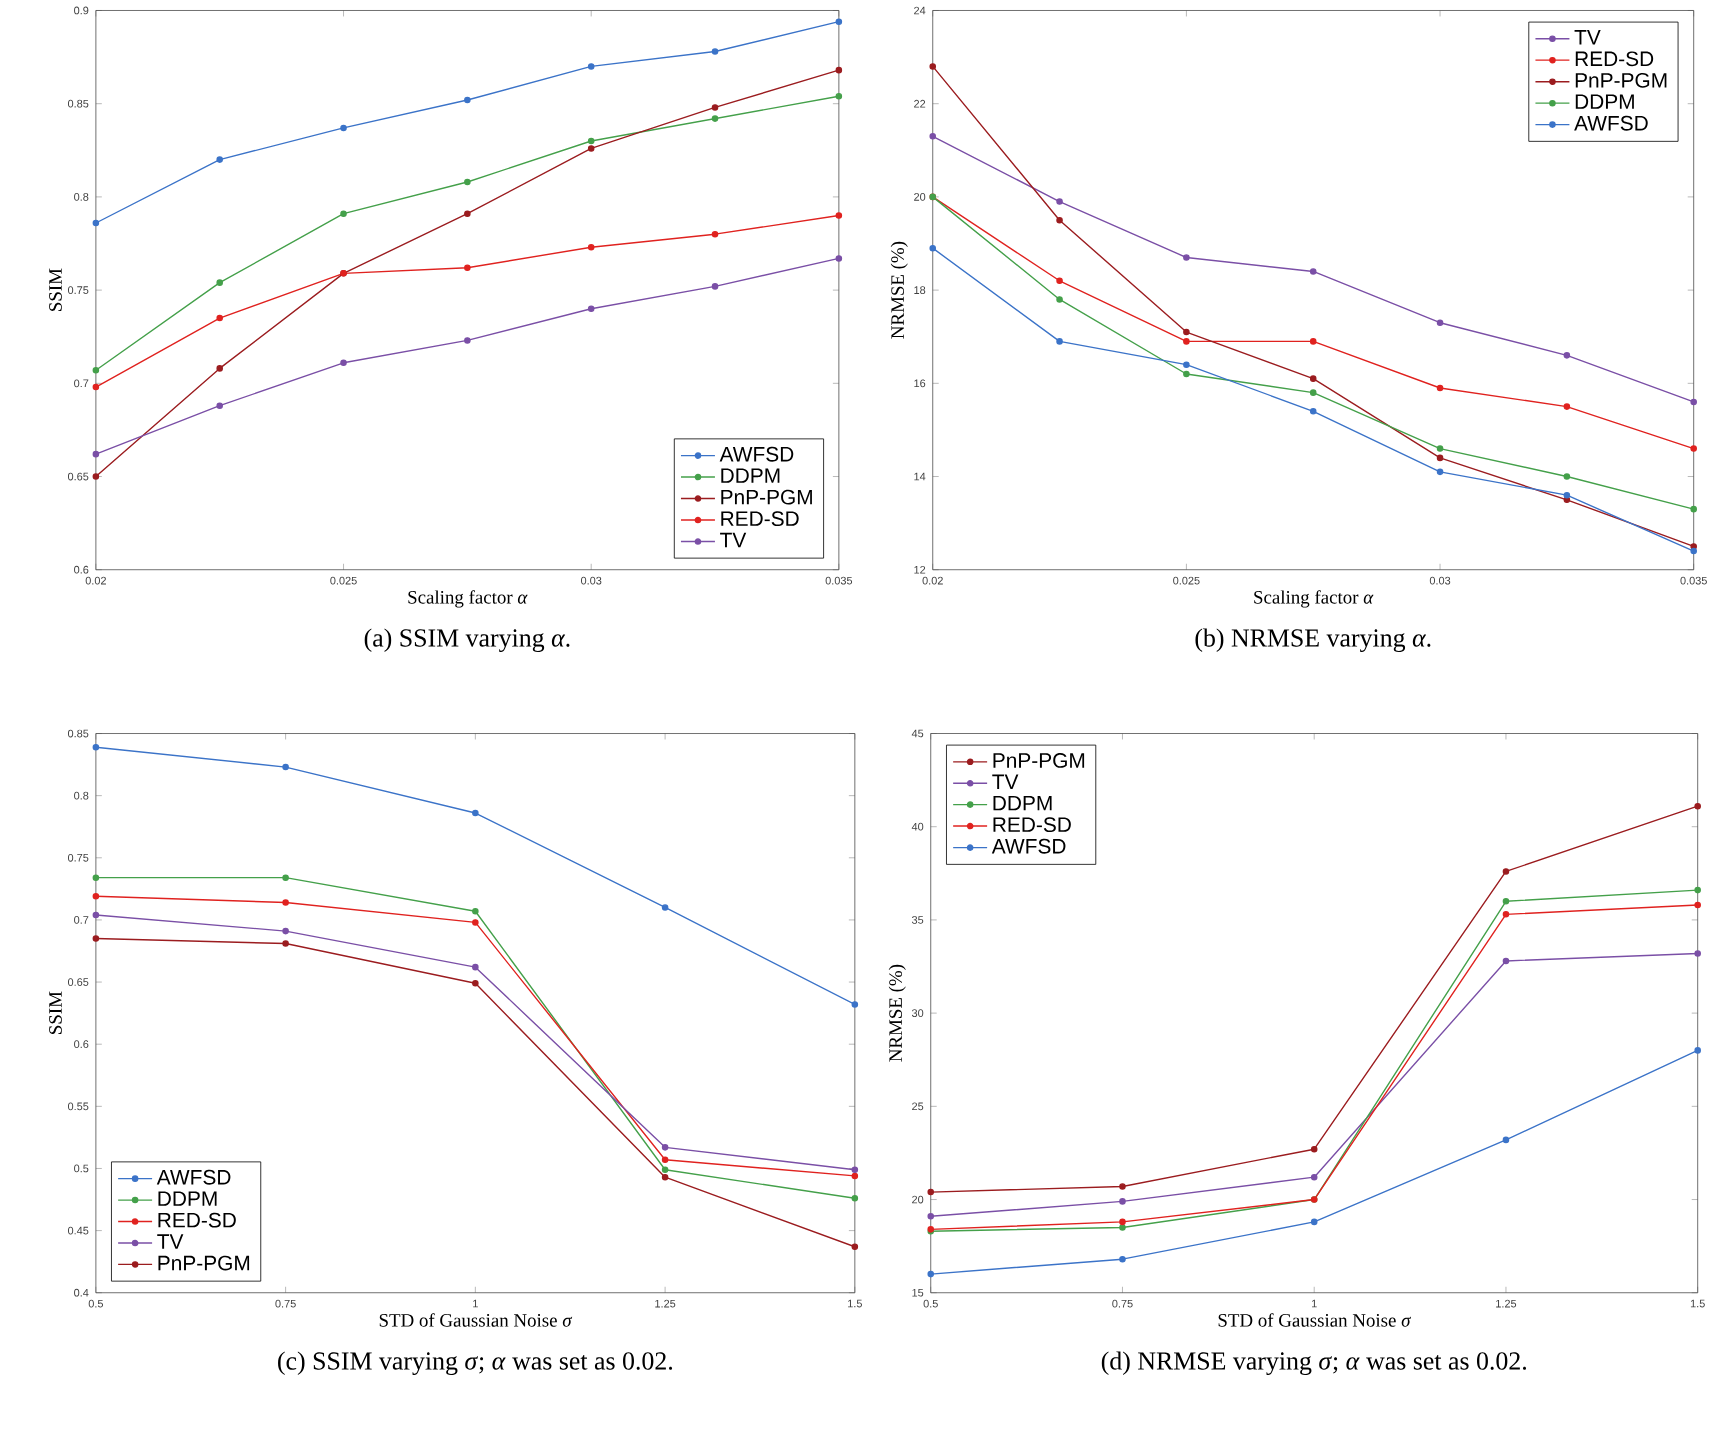 Image resolution: width=1714 pixels, height=1448 pixels. I want to click on y-axis-title: NRMSE (%), so click(899, 290).